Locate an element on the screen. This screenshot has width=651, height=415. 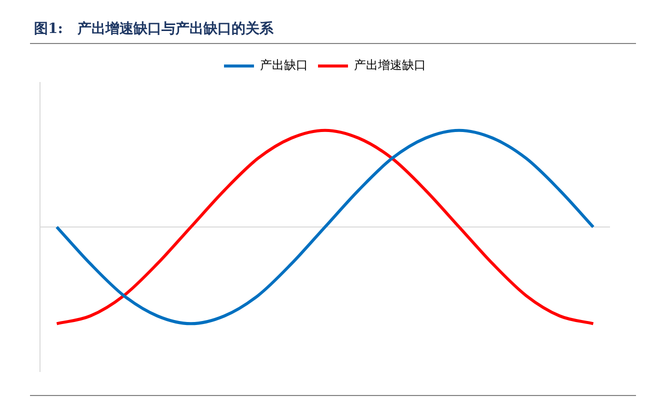
legend-label: 产出缺口 is located at coordinates (284, 65).